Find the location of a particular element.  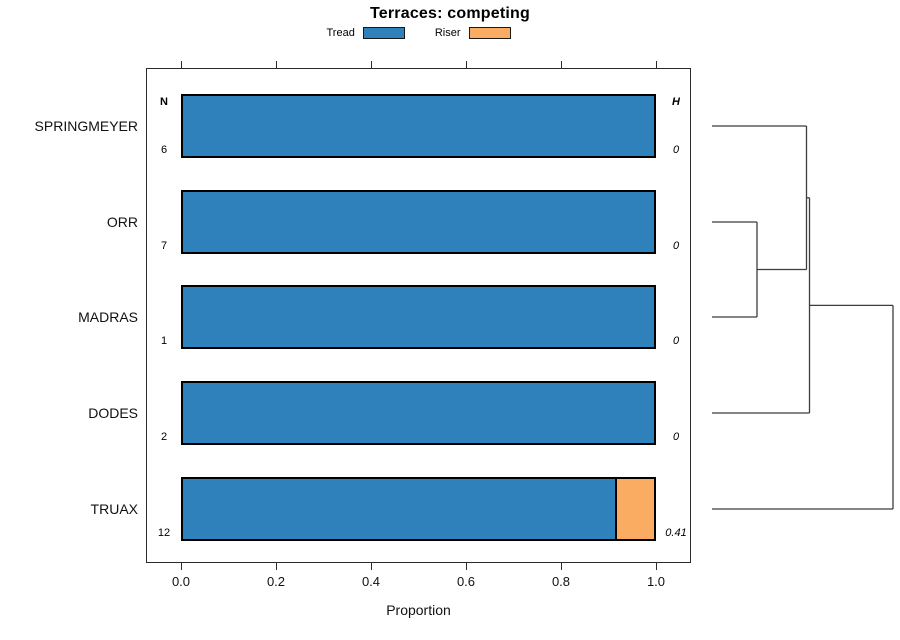

axis-tick-label: 0.6 is located at coordinates (466, 581).